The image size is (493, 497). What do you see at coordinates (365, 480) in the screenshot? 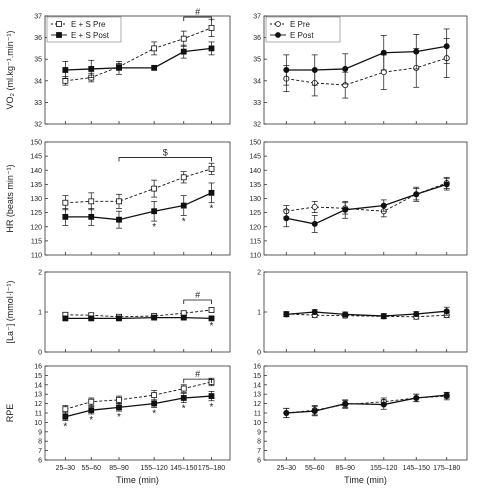
I see `x-axis-label: Time (min)` at bounding box center [365, 480].